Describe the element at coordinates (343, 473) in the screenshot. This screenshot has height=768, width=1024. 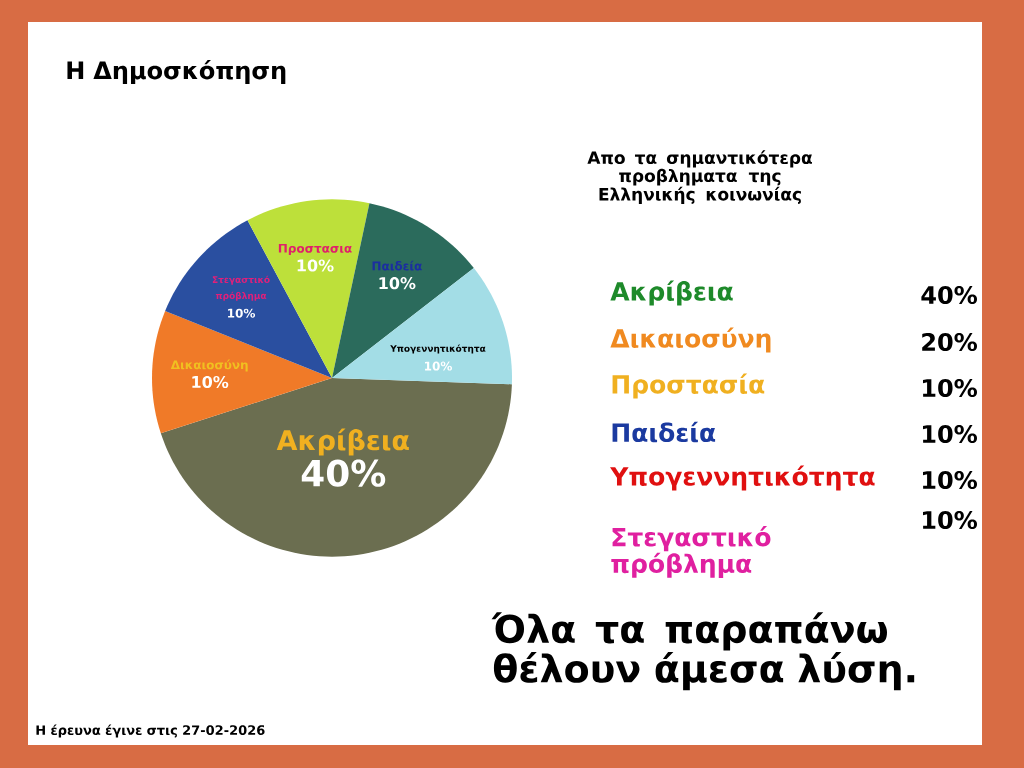
I see `data-label: 40%` at that location.